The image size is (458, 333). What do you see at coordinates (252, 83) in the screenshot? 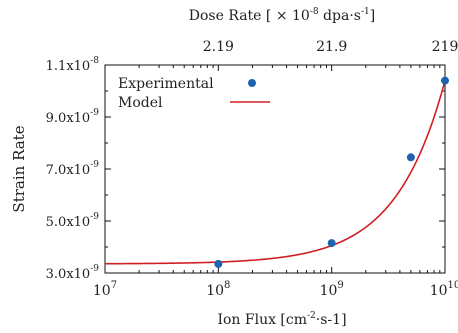
I see `legend-marker-experimental` at bounding box center [252, 83].